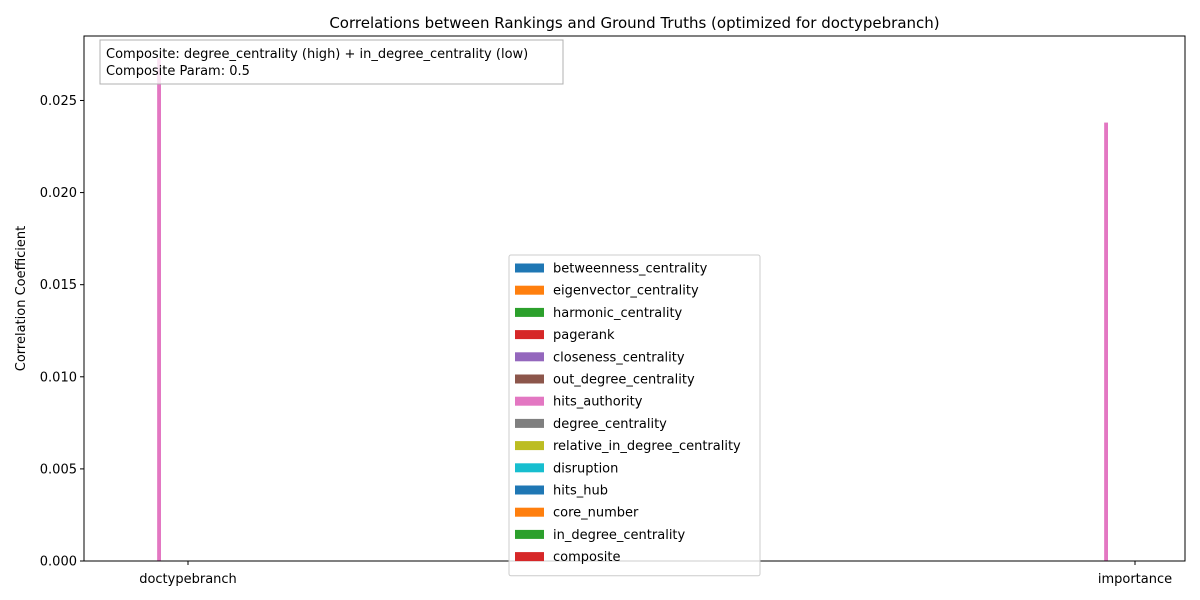 This screenshot has width=1200, height=600. Describe the element at coordinates (529, 401) in the screenshot. I see `legend-swatch-hits_authority` at that location.